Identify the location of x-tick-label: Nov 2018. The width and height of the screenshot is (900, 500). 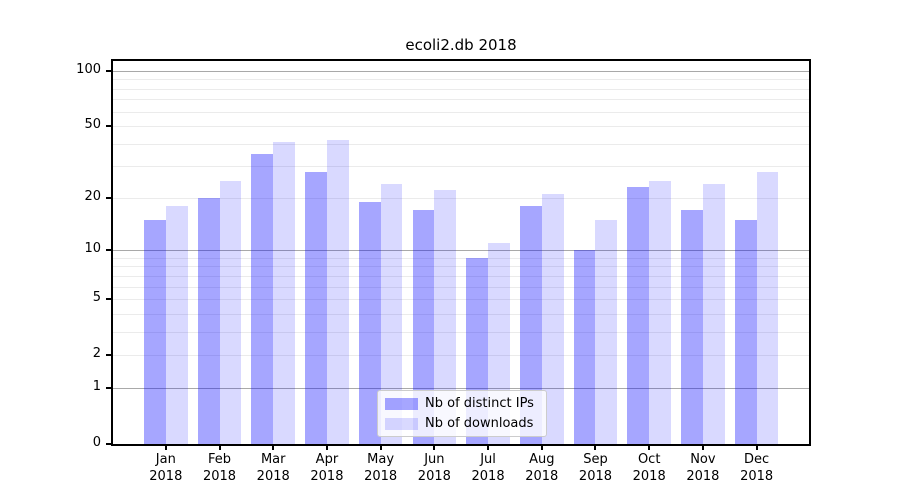
(703, 468).